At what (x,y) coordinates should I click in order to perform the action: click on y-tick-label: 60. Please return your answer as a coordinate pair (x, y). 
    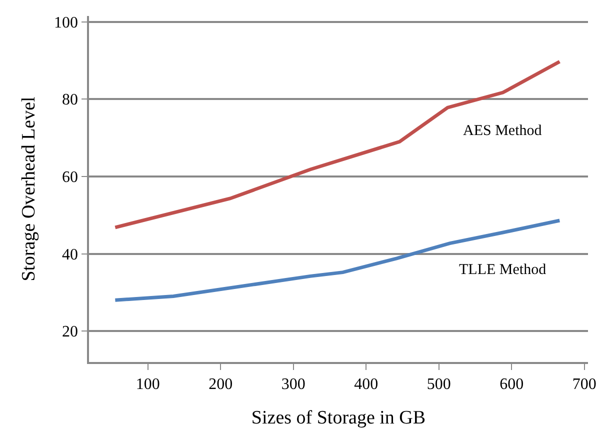
    Looking at the image, I should click on (70, 177).